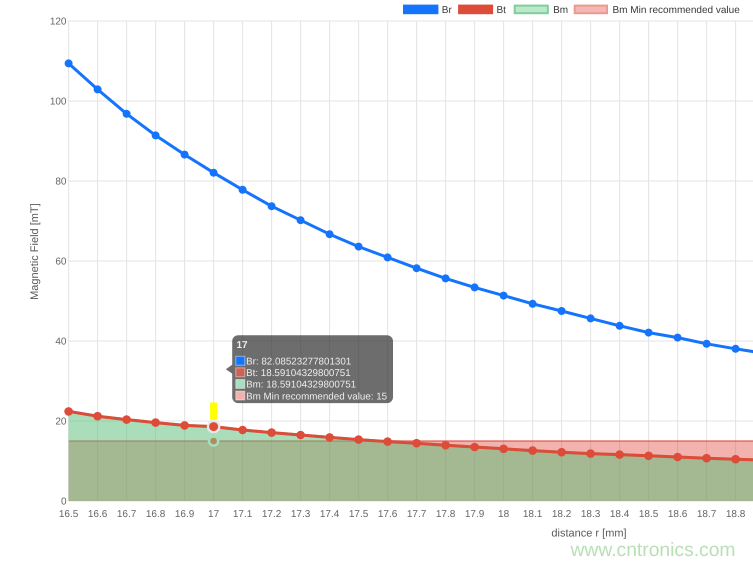  I want to click on svg-text: 80, so click(61, 181).